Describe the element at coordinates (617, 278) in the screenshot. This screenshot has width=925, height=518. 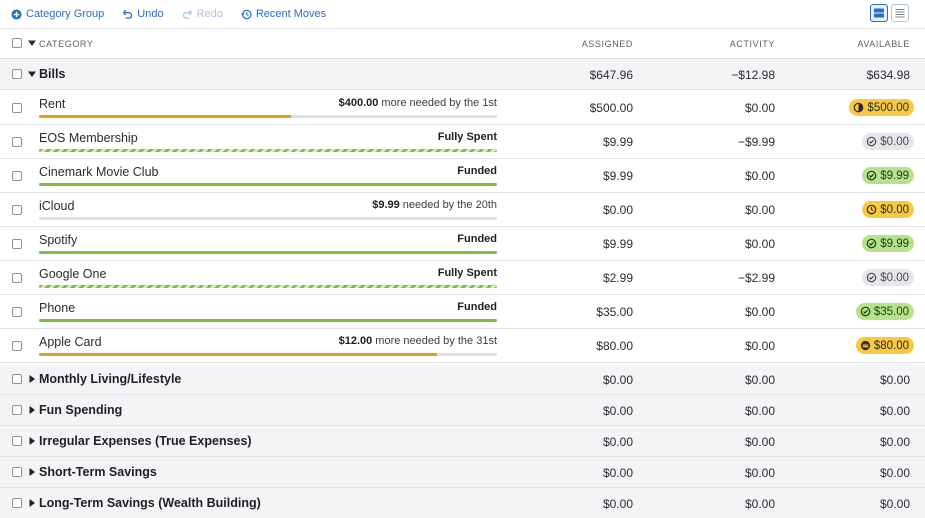
I see `category-assigned: $2.99` at that location.